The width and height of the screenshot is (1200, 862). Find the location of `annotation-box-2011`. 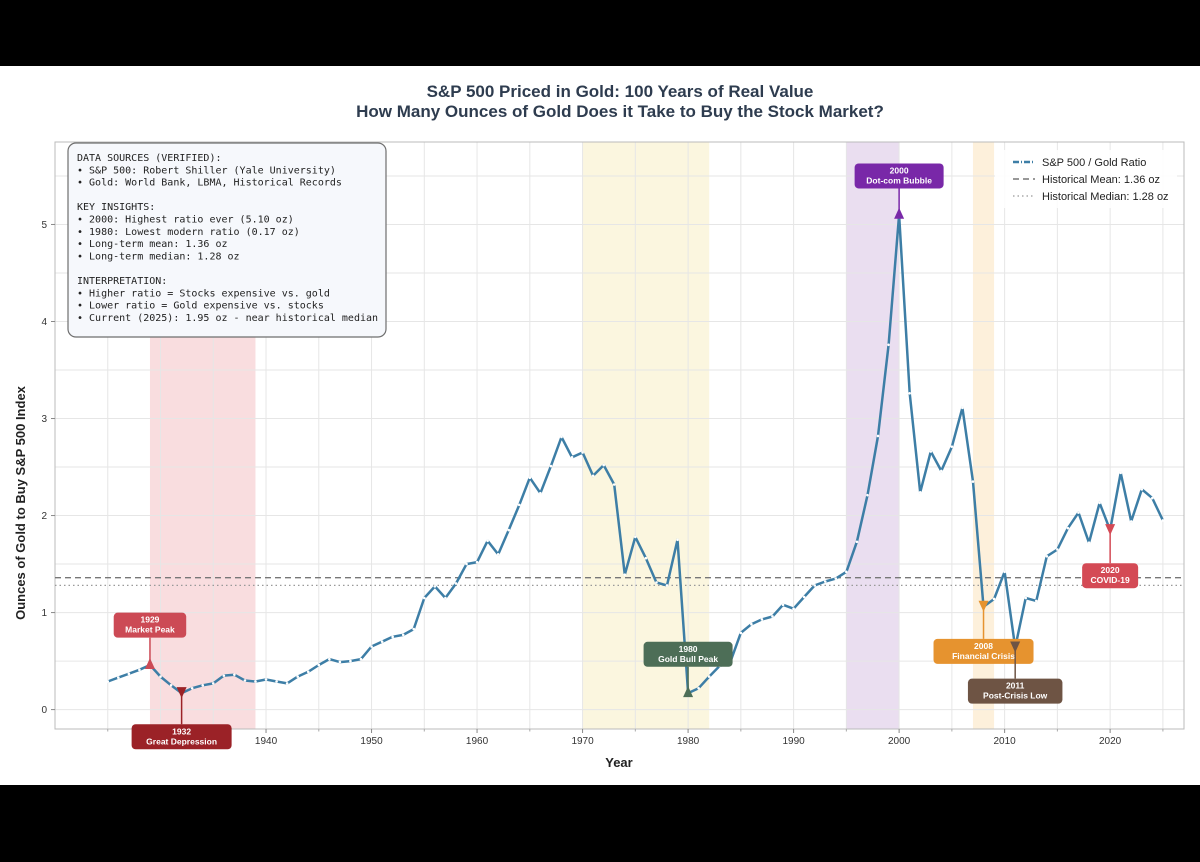

annotation-box-2011 is located at coordinates (1015, 691).